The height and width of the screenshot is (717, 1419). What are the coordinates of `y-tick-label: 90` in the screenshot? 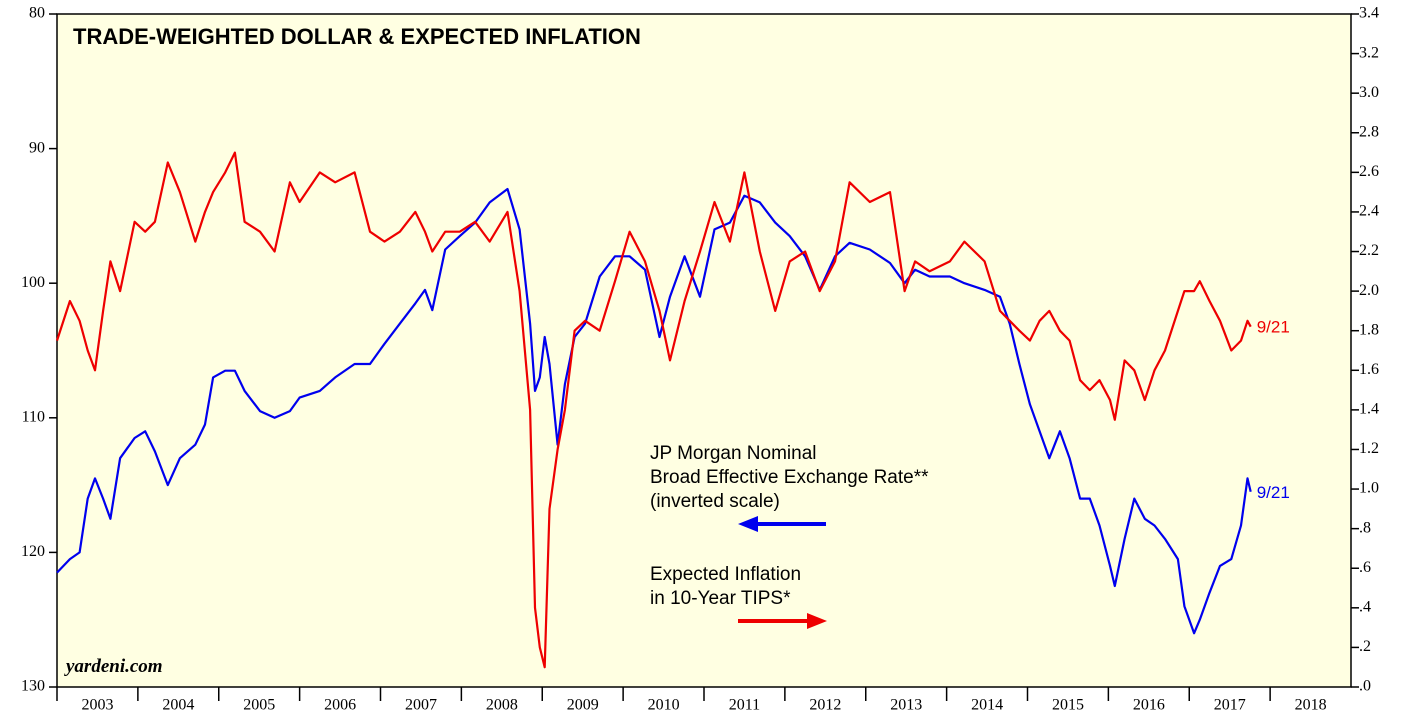 It's located at (37, 147).